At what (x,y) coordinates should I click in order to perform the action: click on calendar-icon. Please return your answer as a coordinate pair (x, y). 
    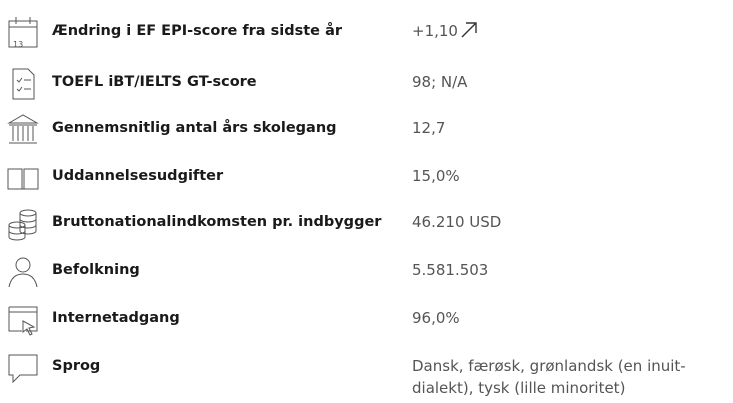
    Looking at the image, I should click on (23, 32).